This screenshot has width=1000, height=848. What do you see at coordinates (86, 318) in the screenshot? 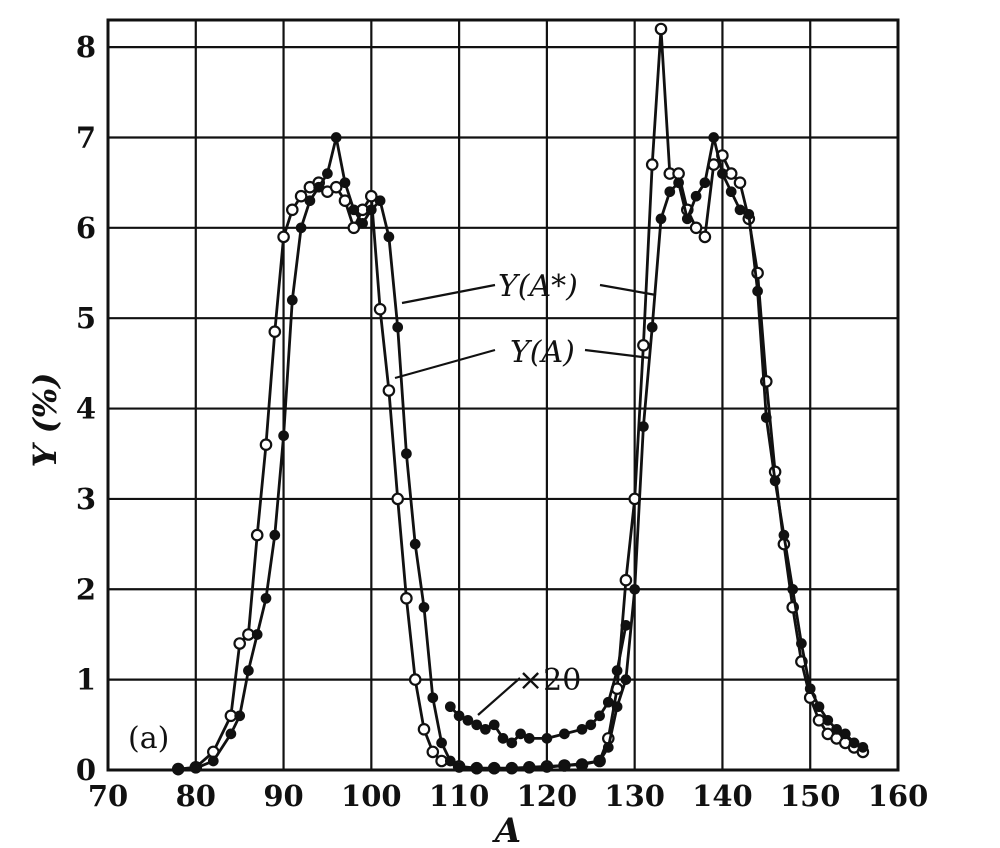
I see `y-tick-label: 5` at bounding box center [86, 318].